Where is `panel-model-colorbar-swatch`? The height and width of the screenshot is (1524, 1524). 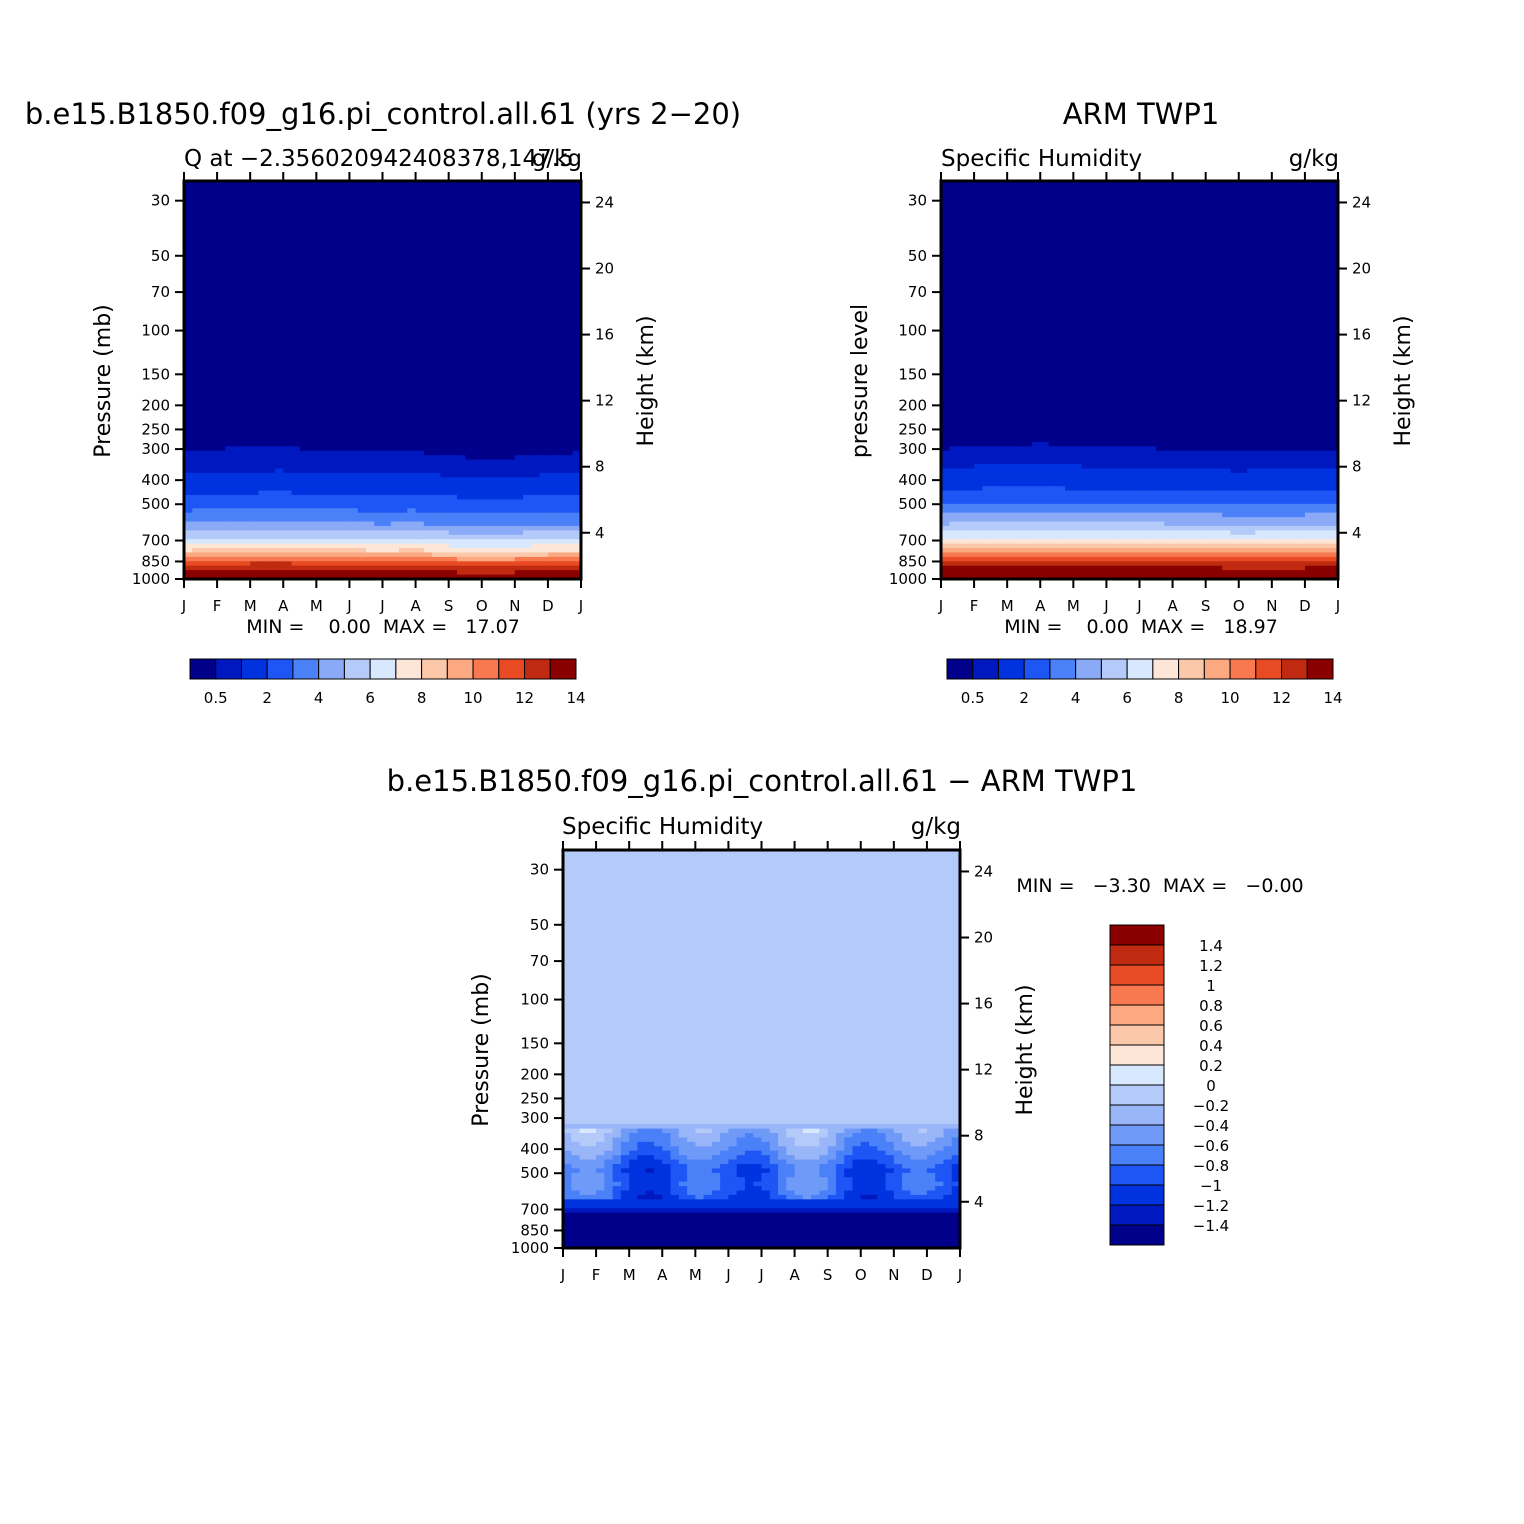 panel-model-colorbar-swatch is located at coordinates (537, 669).